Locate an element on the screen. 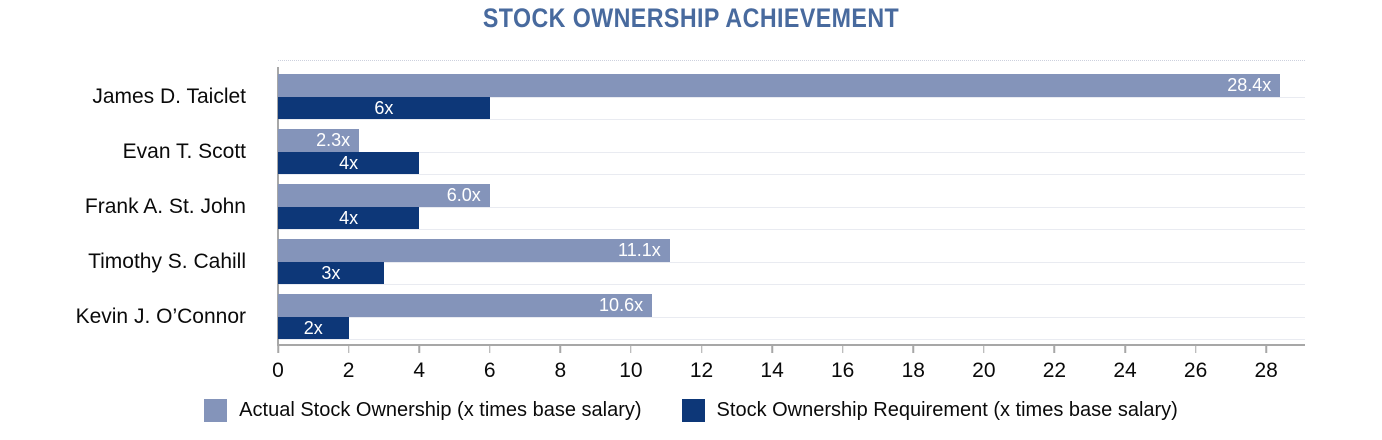 This screenshot has width=1382, height=440. actual-bar: 11.1x is located at coordinates (474, 250).